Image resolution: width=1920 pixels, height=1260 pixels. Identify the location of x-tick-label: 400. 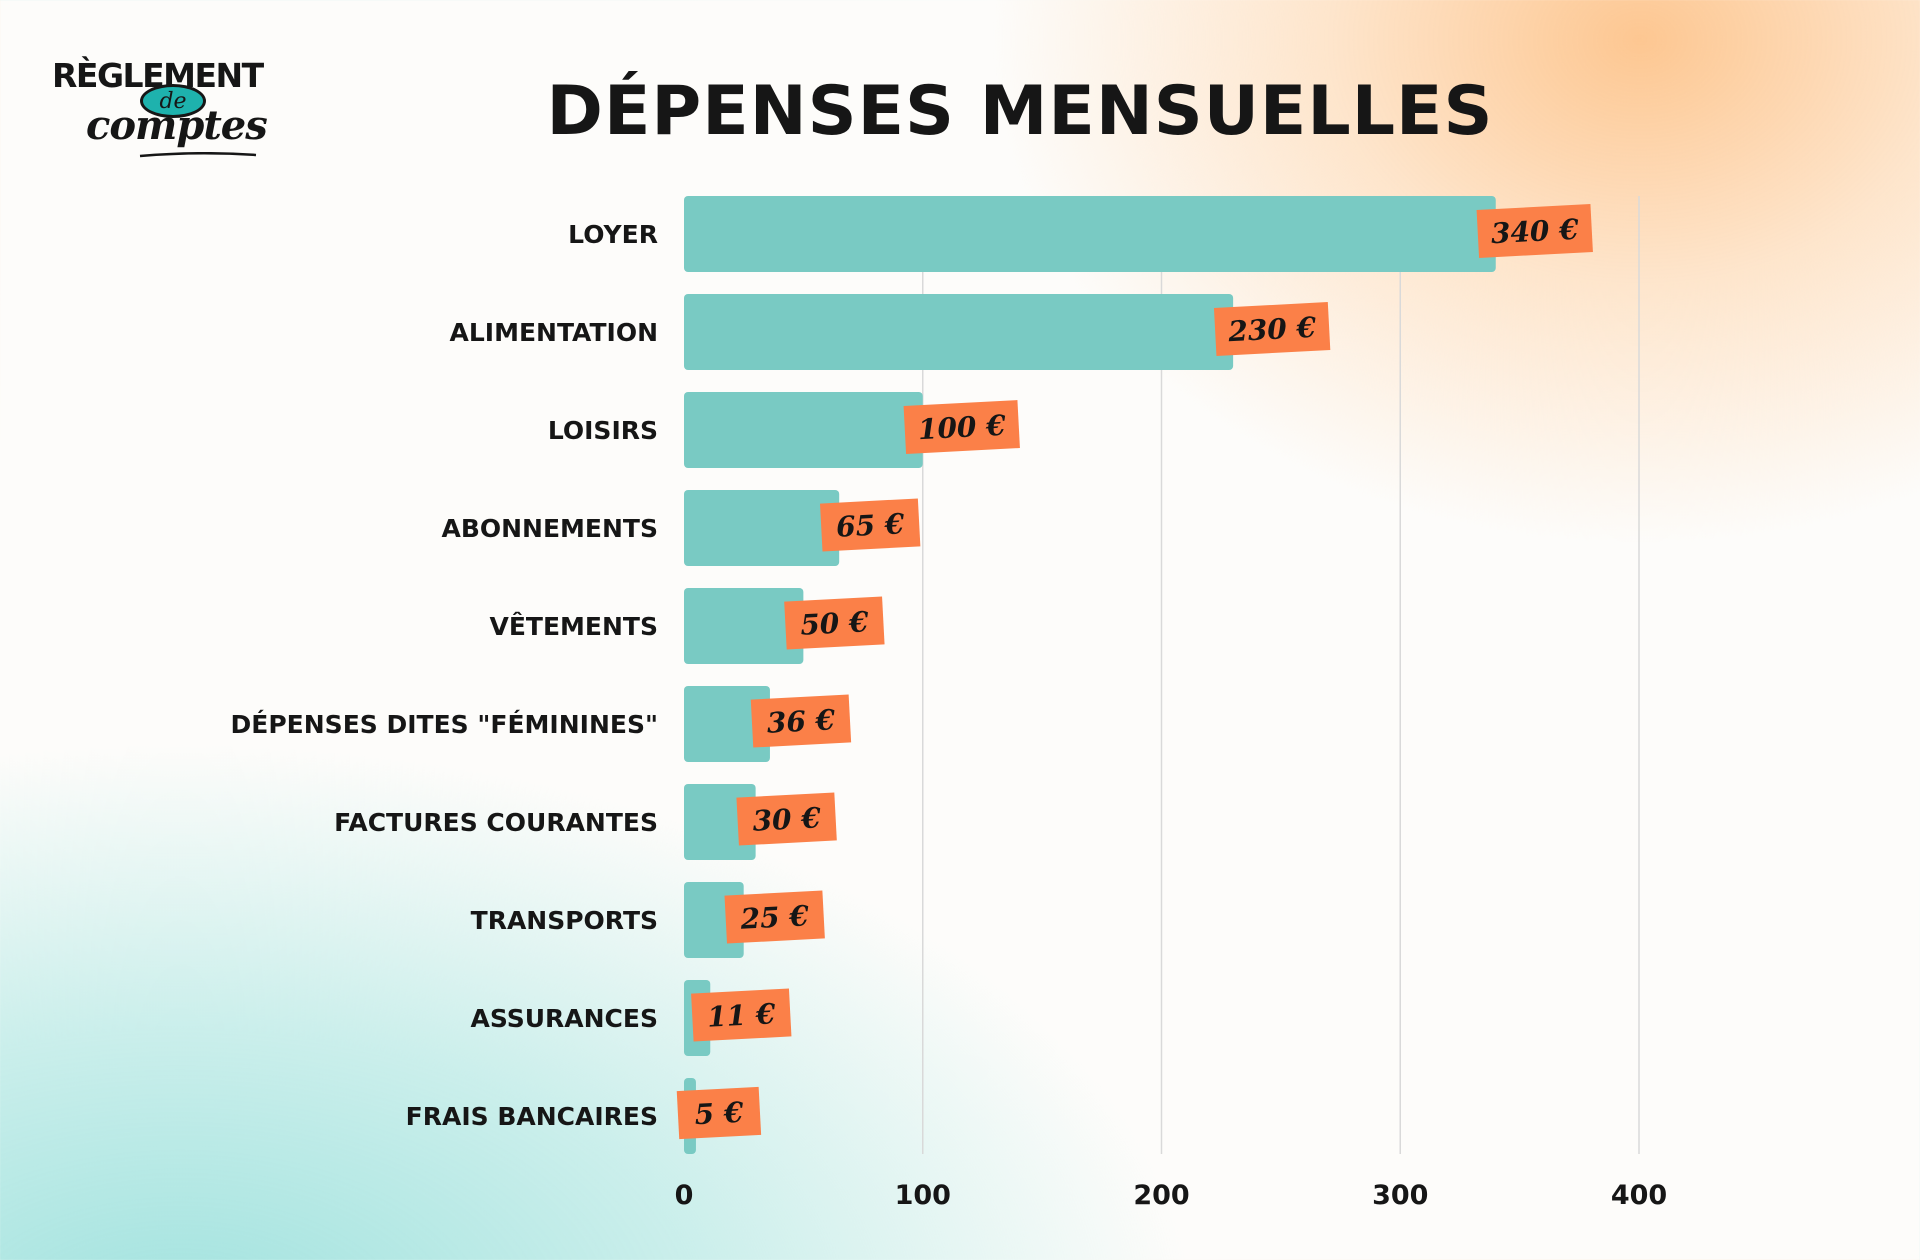
(1639, 1195).